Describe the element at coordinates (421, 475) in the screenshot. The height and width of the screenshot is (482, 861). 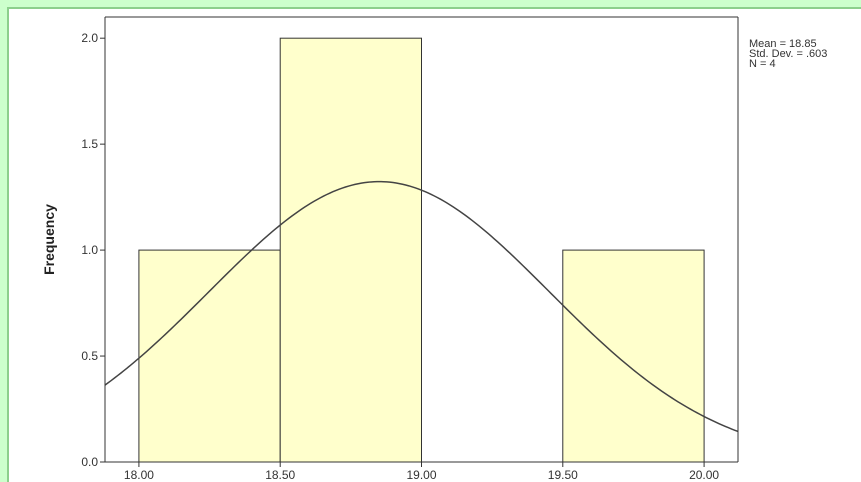
I see `x-tick-label: 19.00` at that location.